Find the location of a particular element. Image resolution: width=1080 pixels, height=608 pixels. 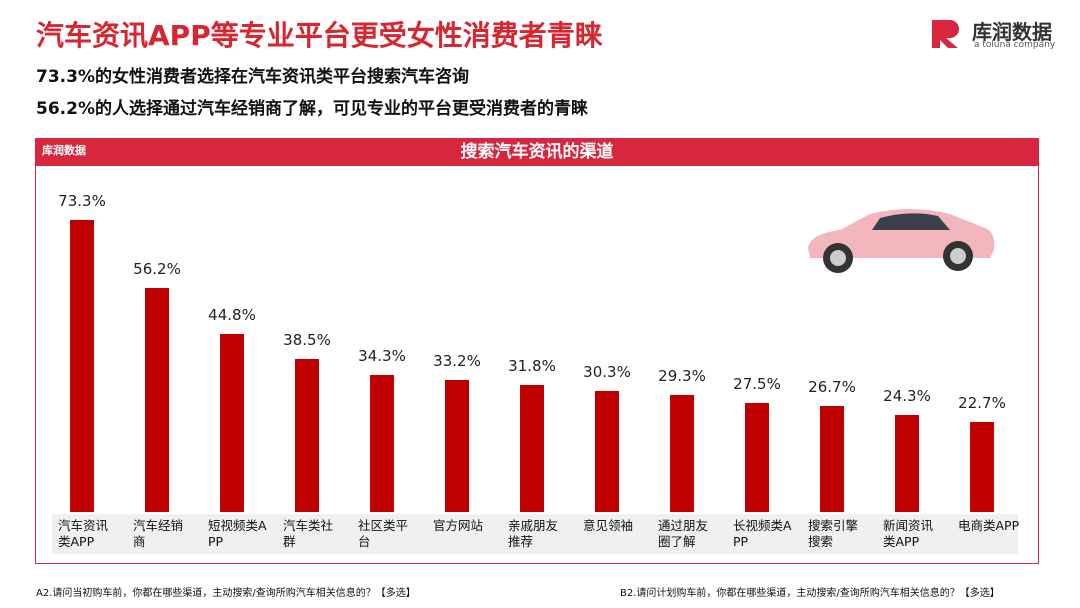

category-label: 官方网站 is located at coordinates (458, 525).